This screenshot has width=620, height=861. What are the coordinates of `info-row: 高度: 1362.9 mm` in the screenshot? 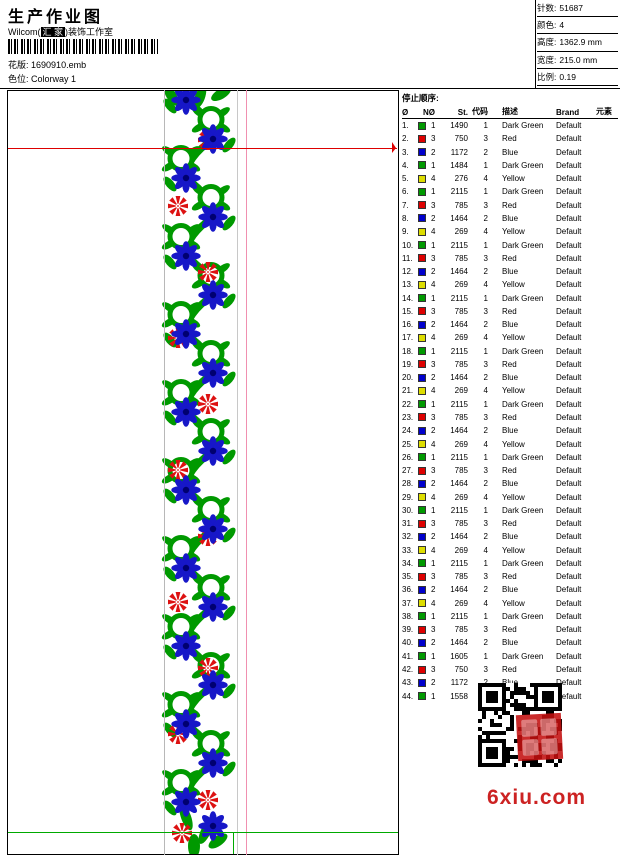 It's located at (577, 43).